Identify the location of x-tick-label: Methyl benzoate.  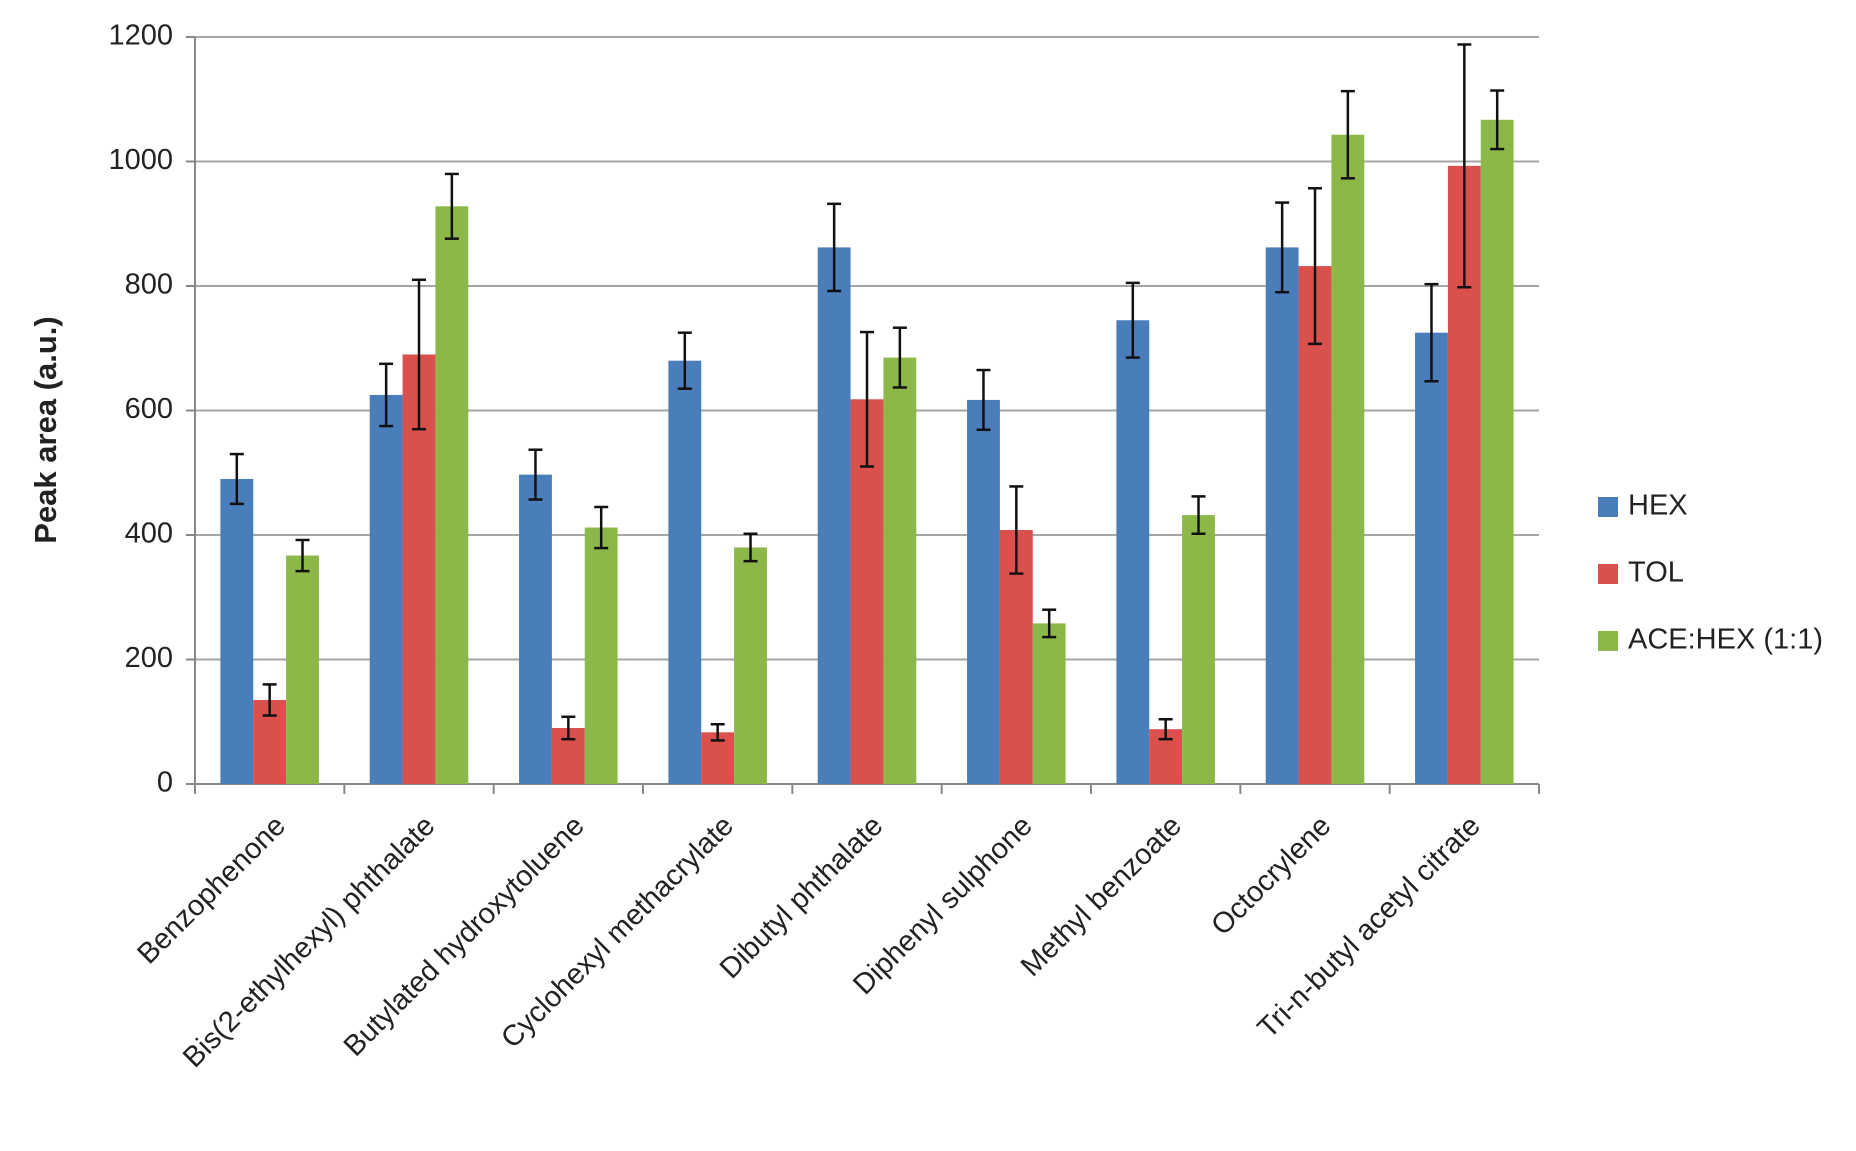
(1101, 896).